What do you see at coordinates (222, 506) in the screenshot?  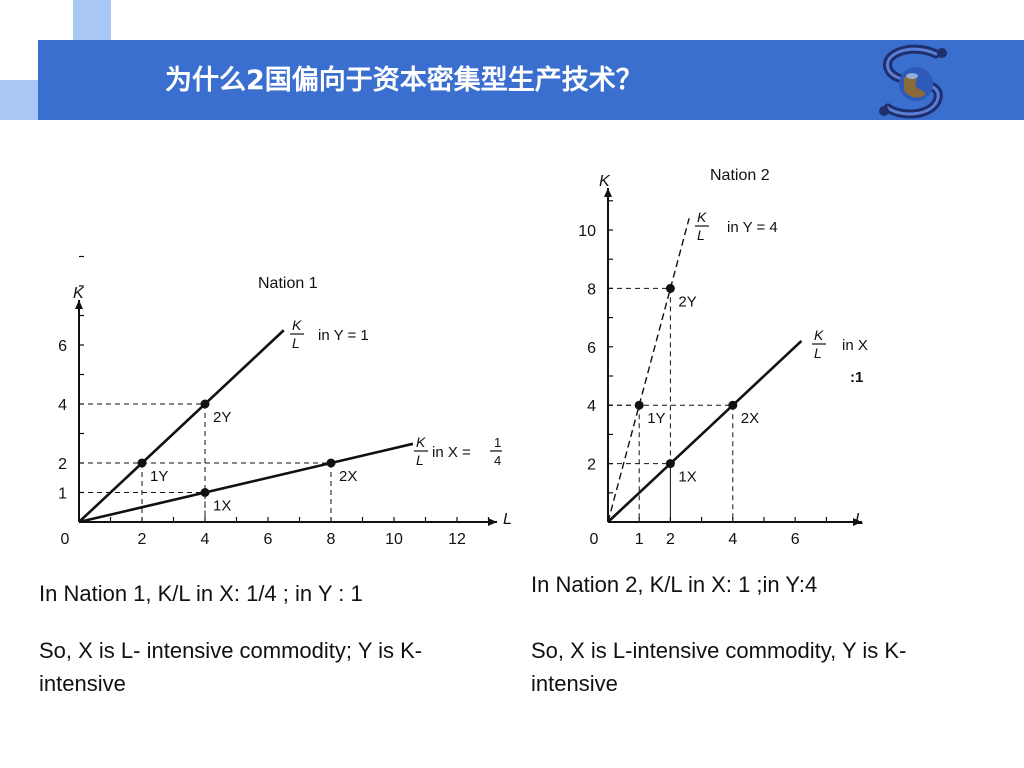 I see `nation1-point-label: 1X` at bounding box center [222, 506].